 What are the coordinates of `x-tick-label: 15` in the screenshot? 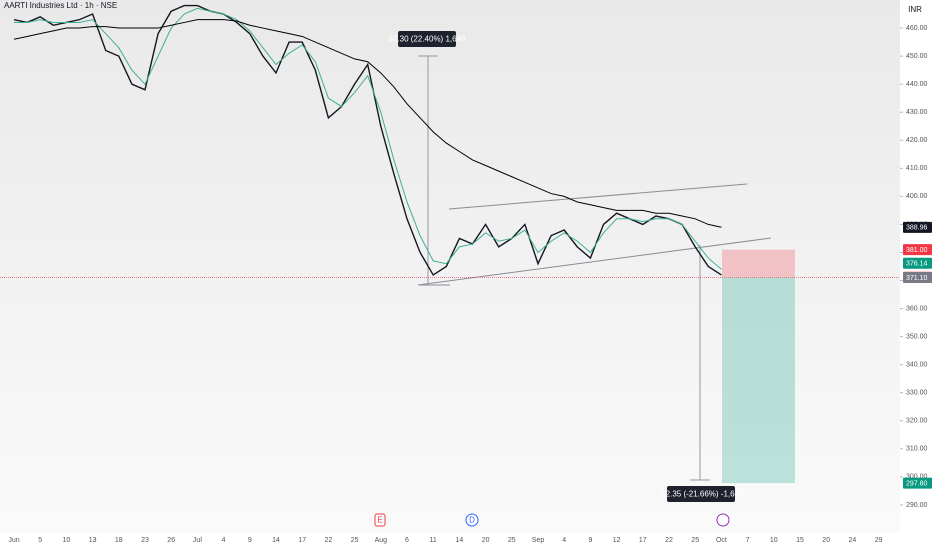 It's located at (800, 540).